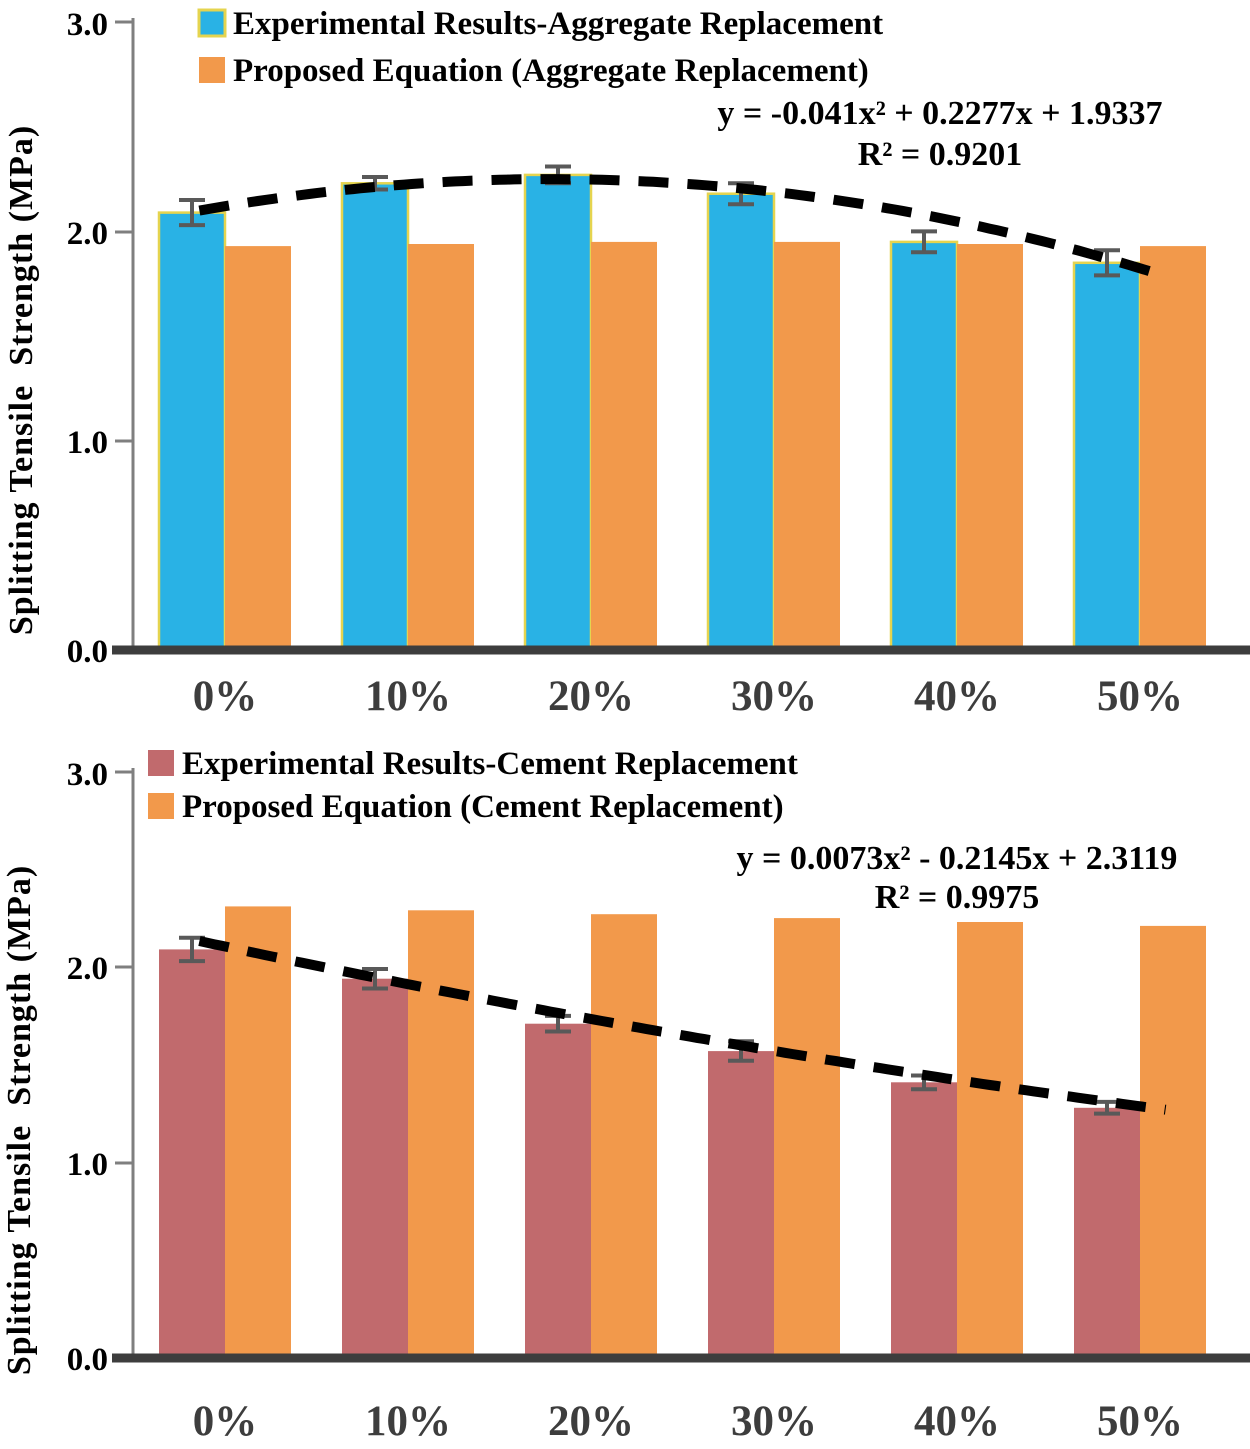 Image resolution: width=1250 pixels, height=1449 pixels. Describe the element at coordinates (939, 113) in the screenshot. I see `equation-text: y = -0.041x² + 0.2277x + 1.9337` at that location.